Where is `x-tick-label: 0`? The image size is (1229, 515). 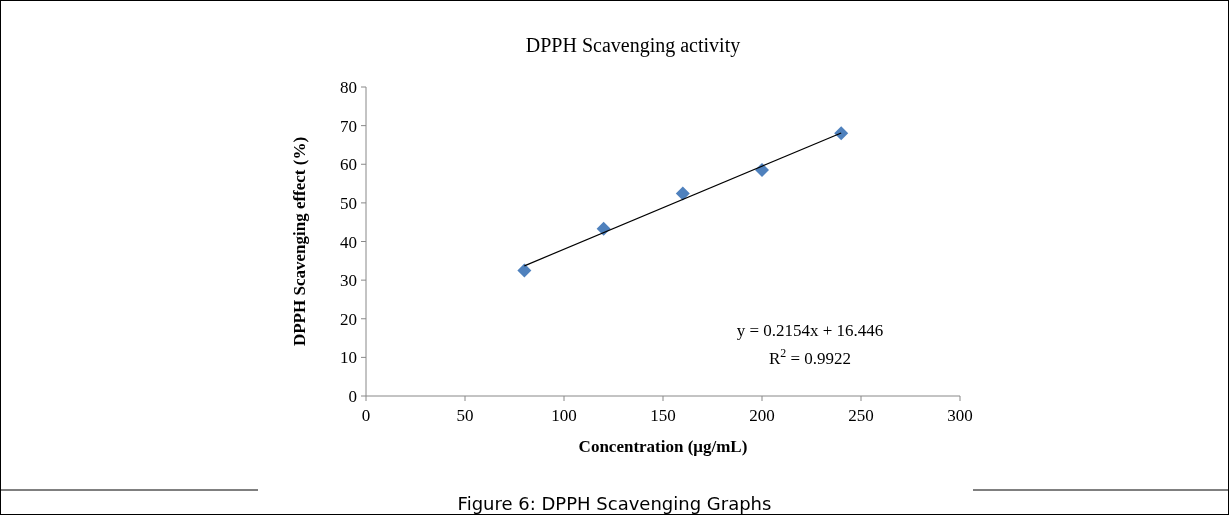 x-tick-label: 0 is located at coordinates (366, 415).